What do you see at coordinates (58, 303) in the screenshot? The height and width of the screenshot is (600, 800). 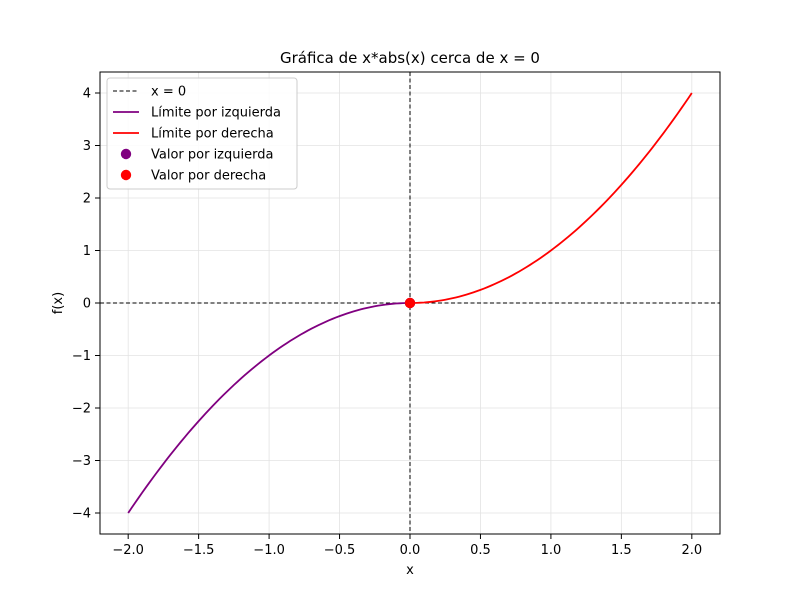 I see `y-axis-label: f(x)` at bounding box center [58, 303].